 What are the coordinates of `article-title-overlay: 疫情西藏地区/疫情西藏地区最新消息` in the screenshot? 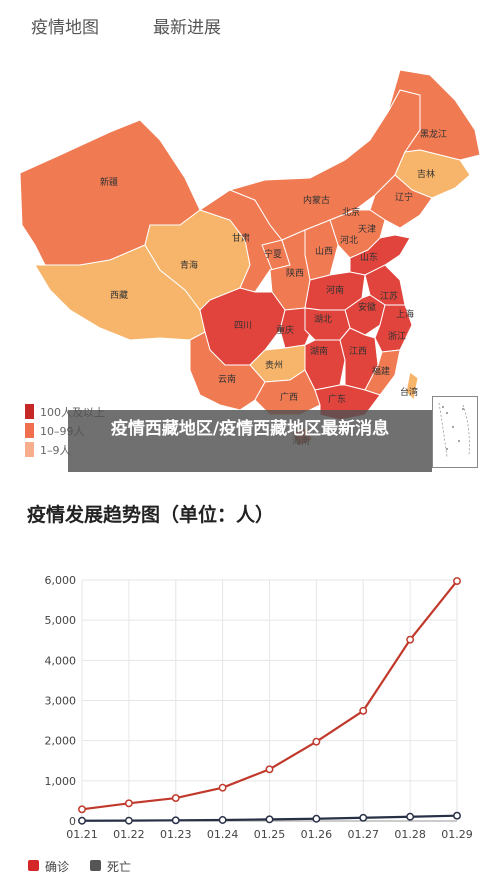 It's located at (250, 441).